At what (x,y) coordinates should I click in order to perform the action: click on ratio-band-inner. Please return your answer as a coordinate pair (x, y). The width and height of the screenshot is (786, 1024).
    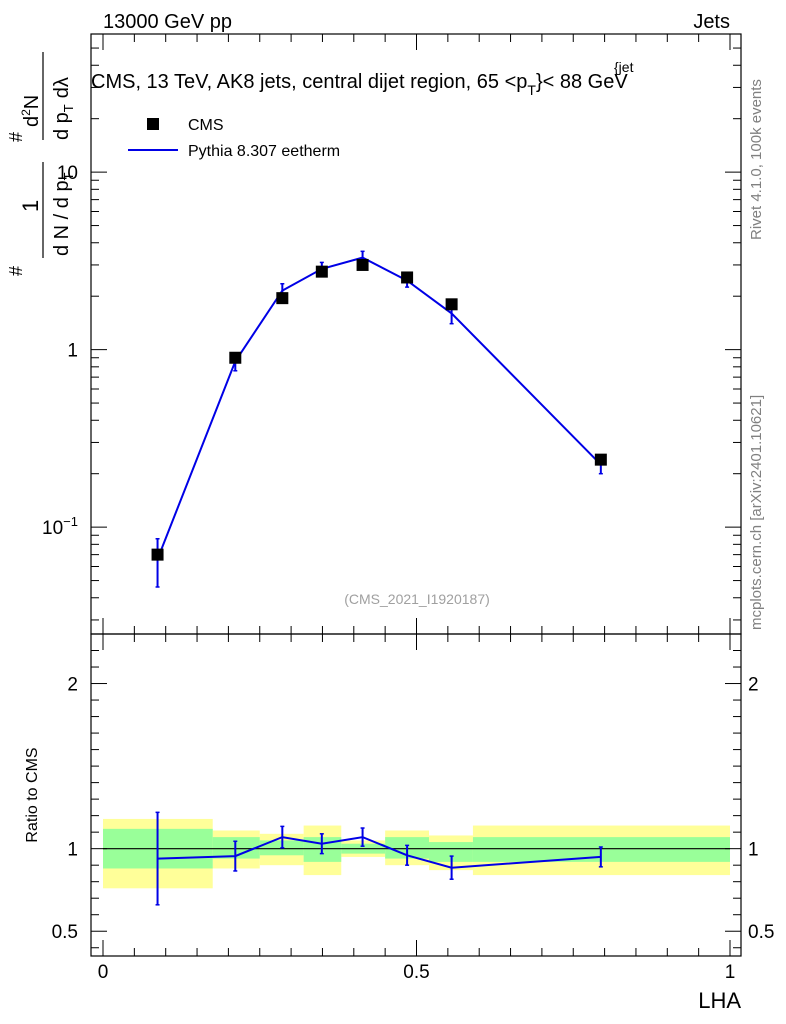
    Looking at the image, I should click on (451, 852).